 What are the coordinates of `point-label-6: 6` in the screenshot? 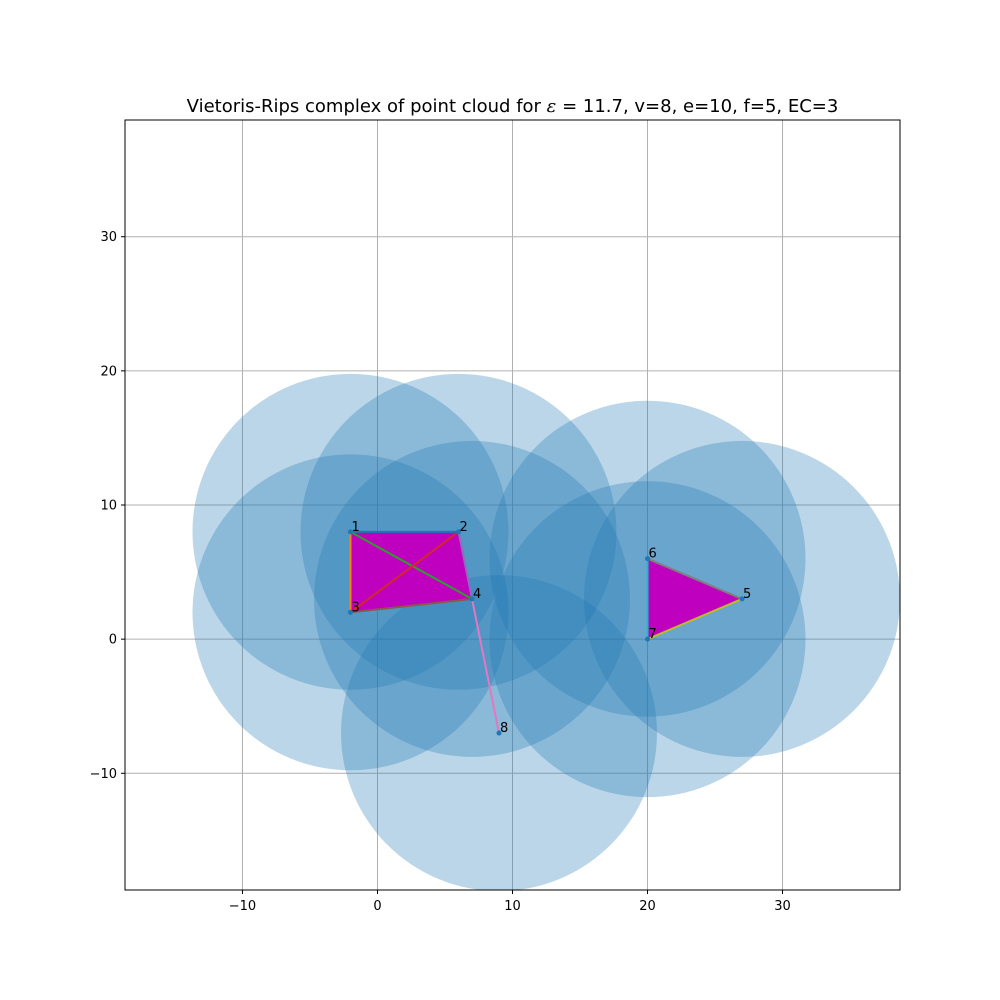 It's located at (653, 554).